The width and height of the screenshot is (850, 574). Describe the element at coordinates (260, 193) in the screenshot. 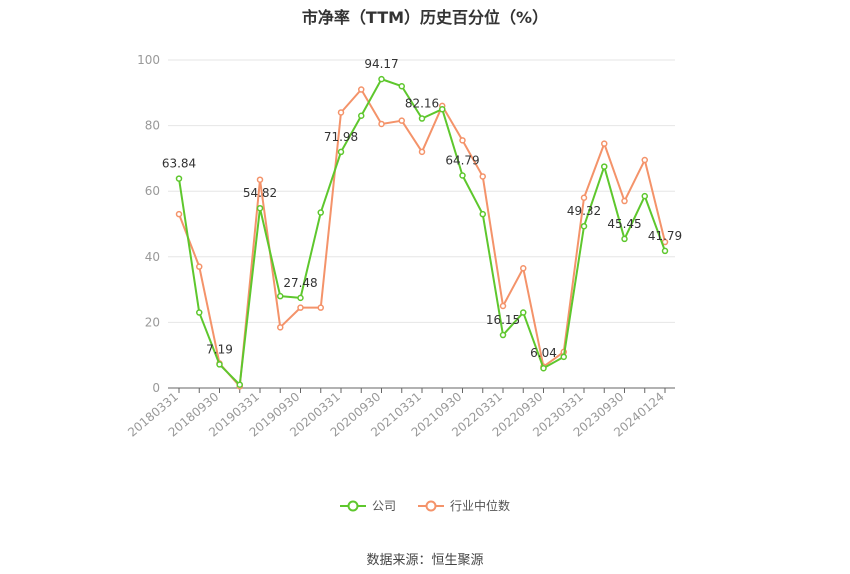

I see `data-label: 54.82` at that location.